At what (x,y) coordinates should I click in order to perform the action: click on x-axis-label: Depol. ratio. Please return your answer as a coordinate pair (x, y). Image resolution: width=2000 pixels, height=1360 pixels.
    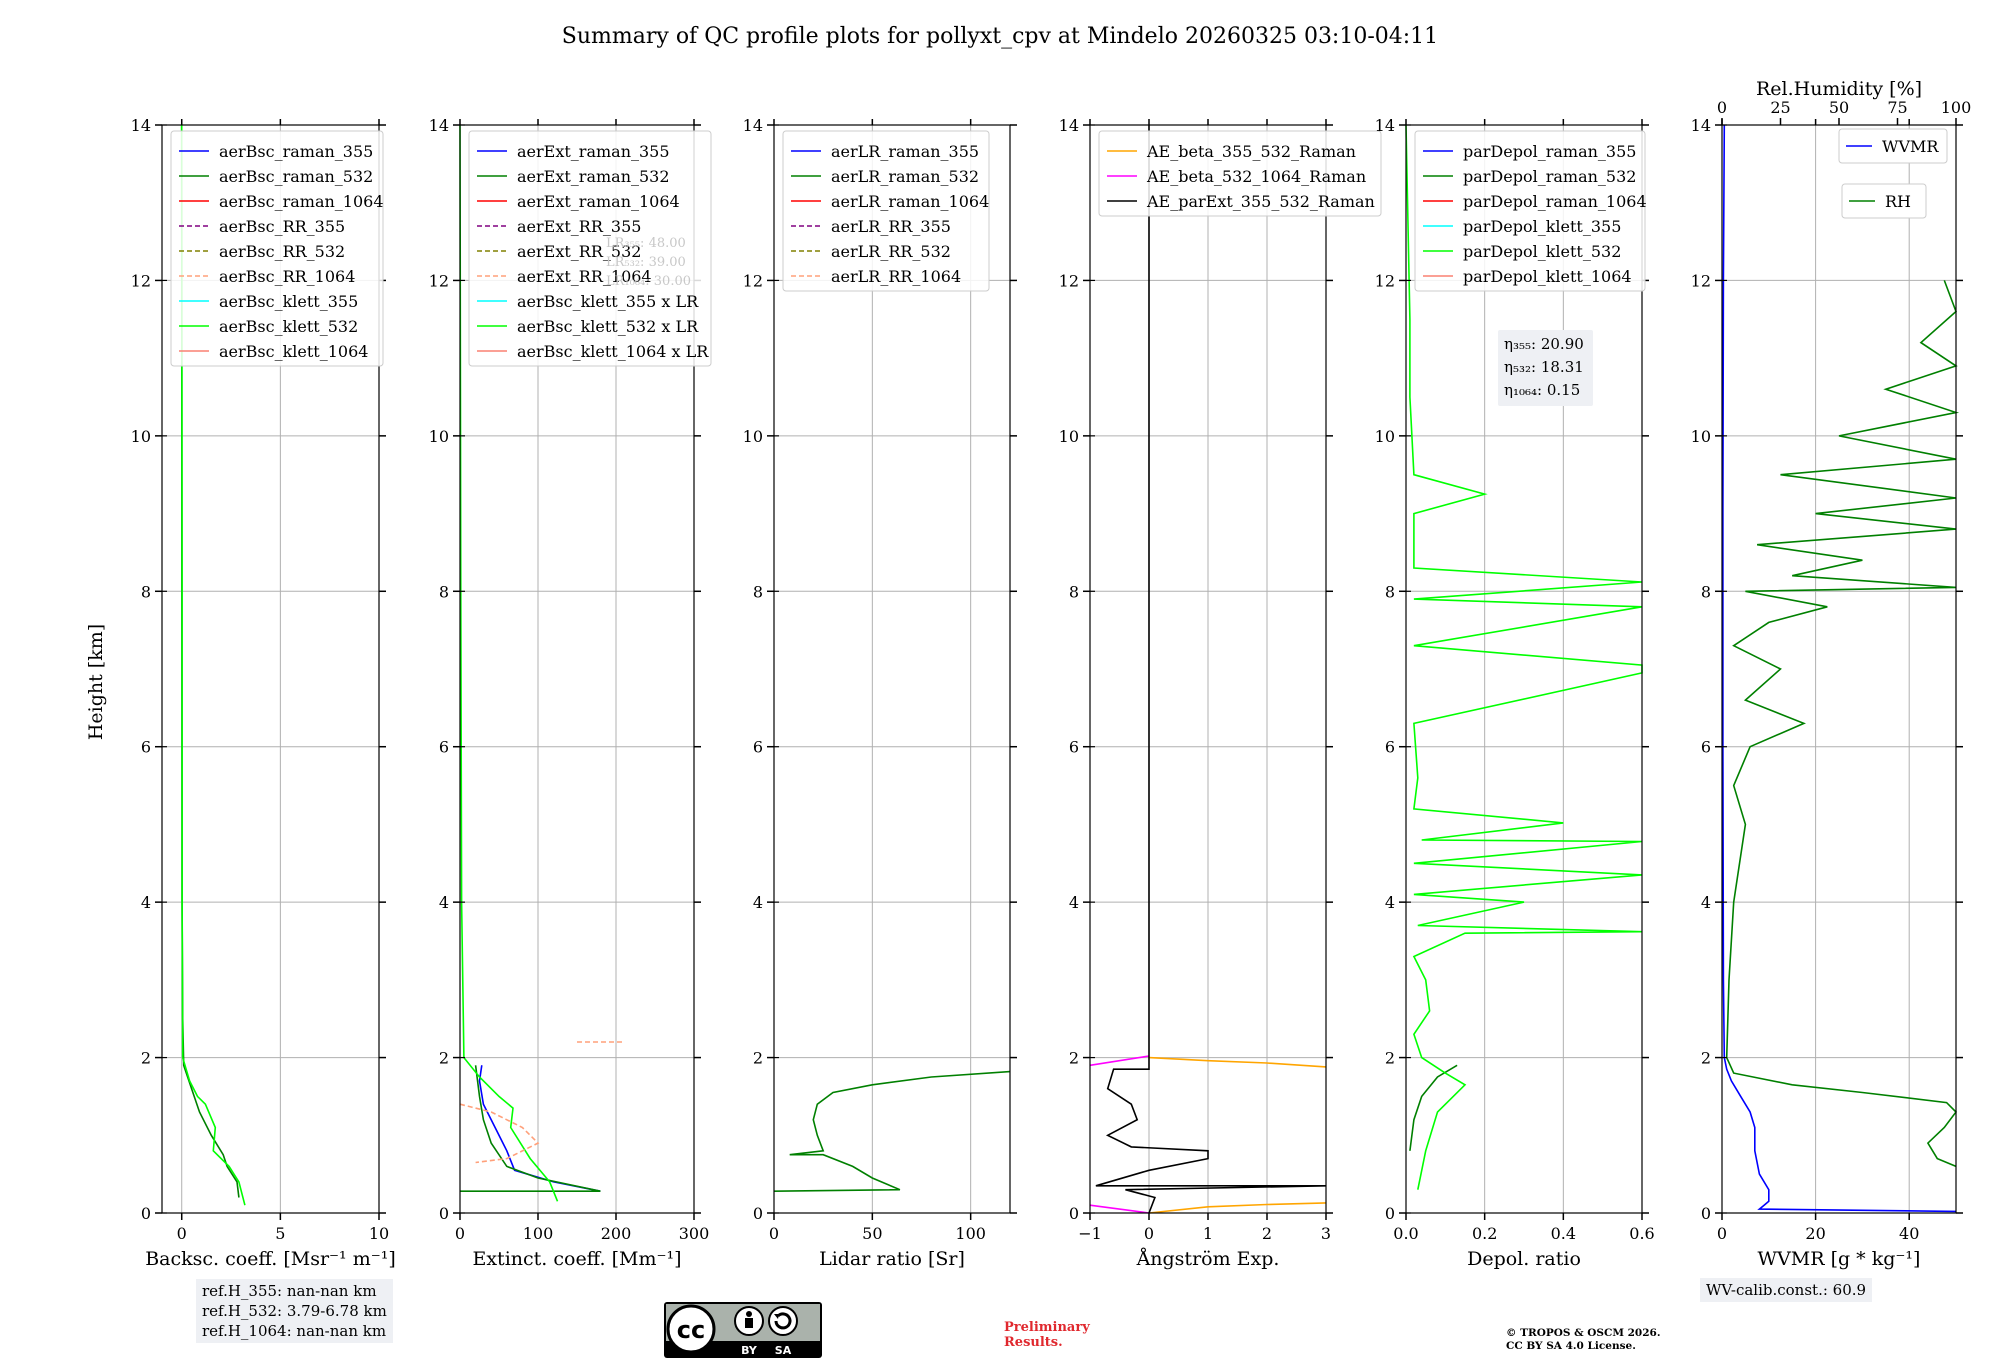
    Looking at the image, I should click on (1524, 1259).